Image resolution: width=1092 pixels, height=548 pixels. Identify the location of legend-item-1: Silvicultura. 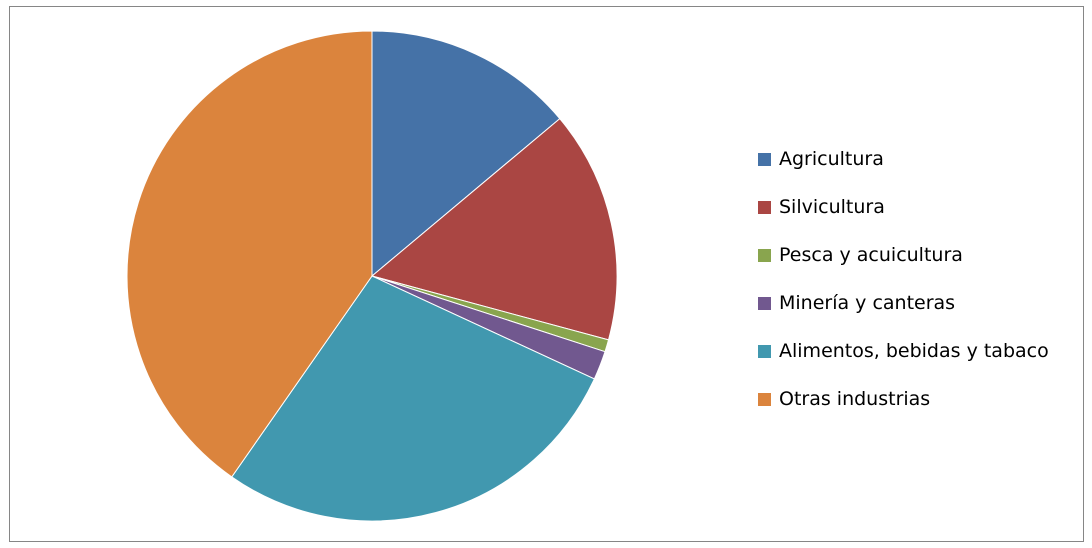
(903, 207).